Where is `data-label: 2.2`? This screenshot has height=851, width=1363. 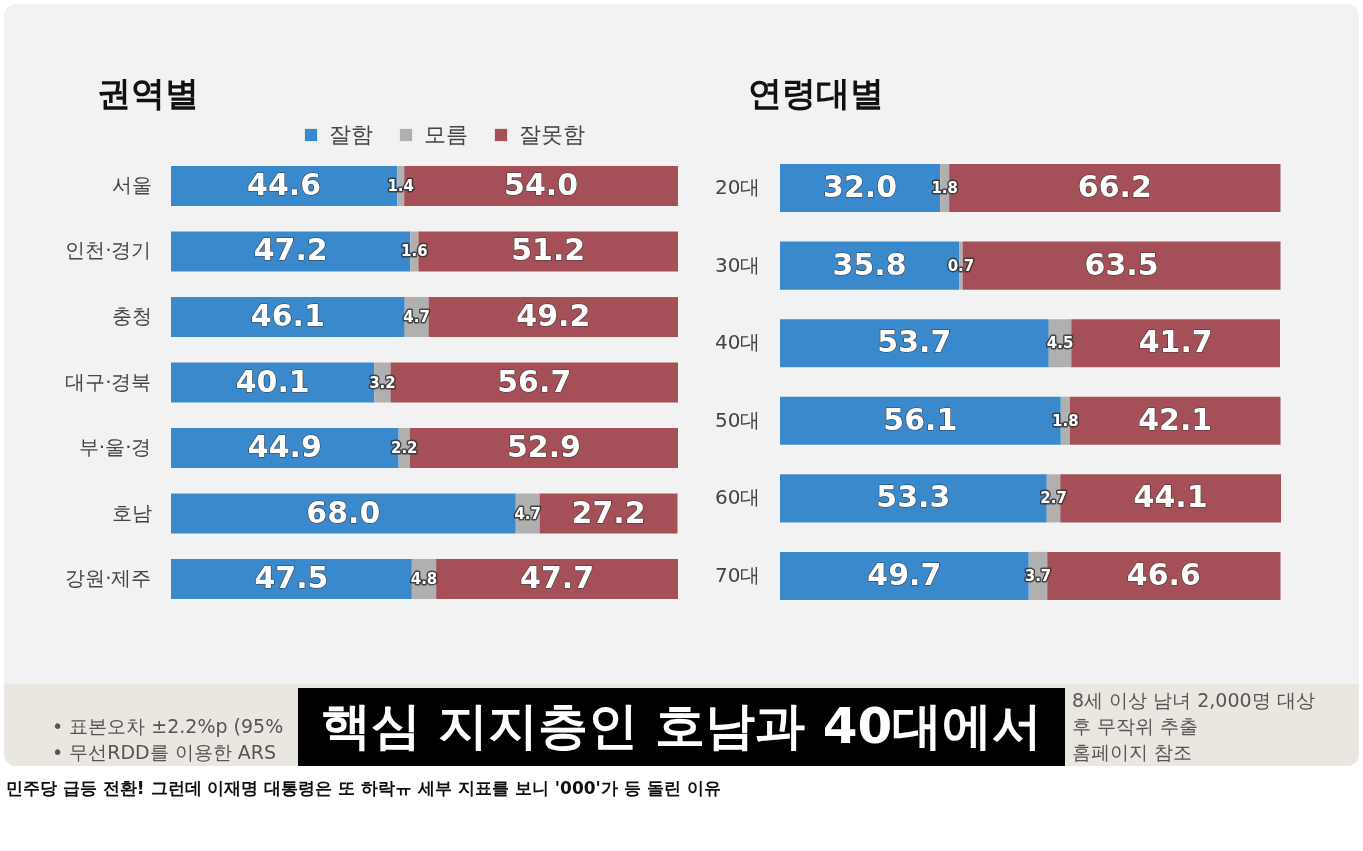
data-label: 2.2 is located at coordinates (404, 448).